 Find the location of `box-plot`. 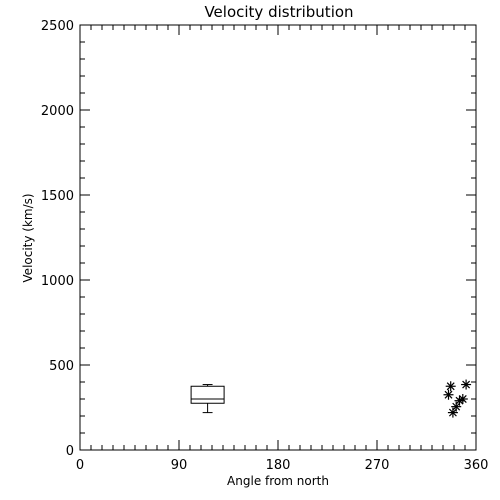

box-plot is located at coordinates (207, 399).